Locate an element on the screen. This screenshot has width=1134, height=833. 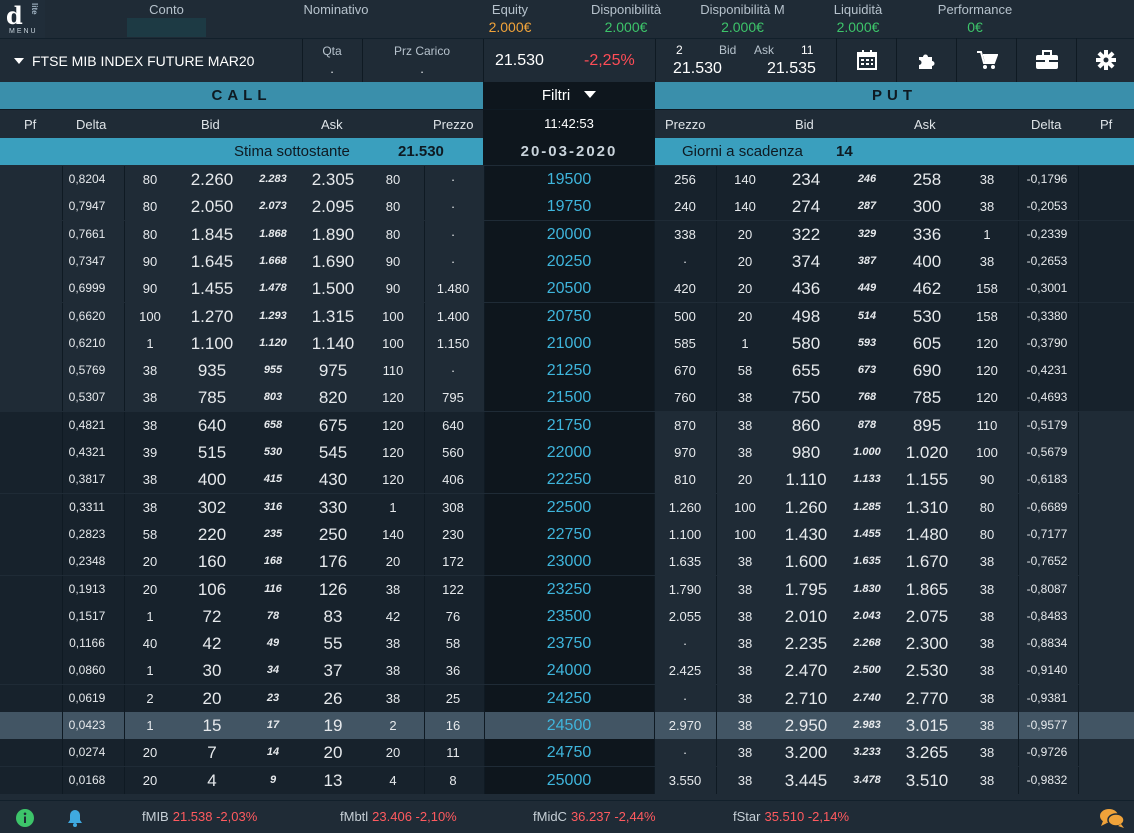
cell-ask-call: 430 is located at coordinates (333, 480).